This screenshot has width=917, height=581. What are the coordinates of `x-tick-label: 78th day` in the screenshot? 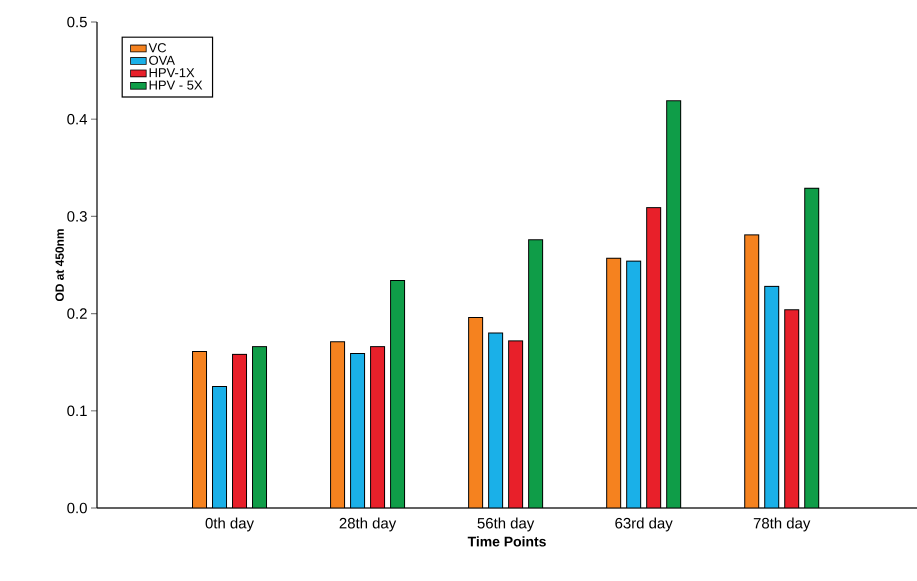 It's located at (782, 525).